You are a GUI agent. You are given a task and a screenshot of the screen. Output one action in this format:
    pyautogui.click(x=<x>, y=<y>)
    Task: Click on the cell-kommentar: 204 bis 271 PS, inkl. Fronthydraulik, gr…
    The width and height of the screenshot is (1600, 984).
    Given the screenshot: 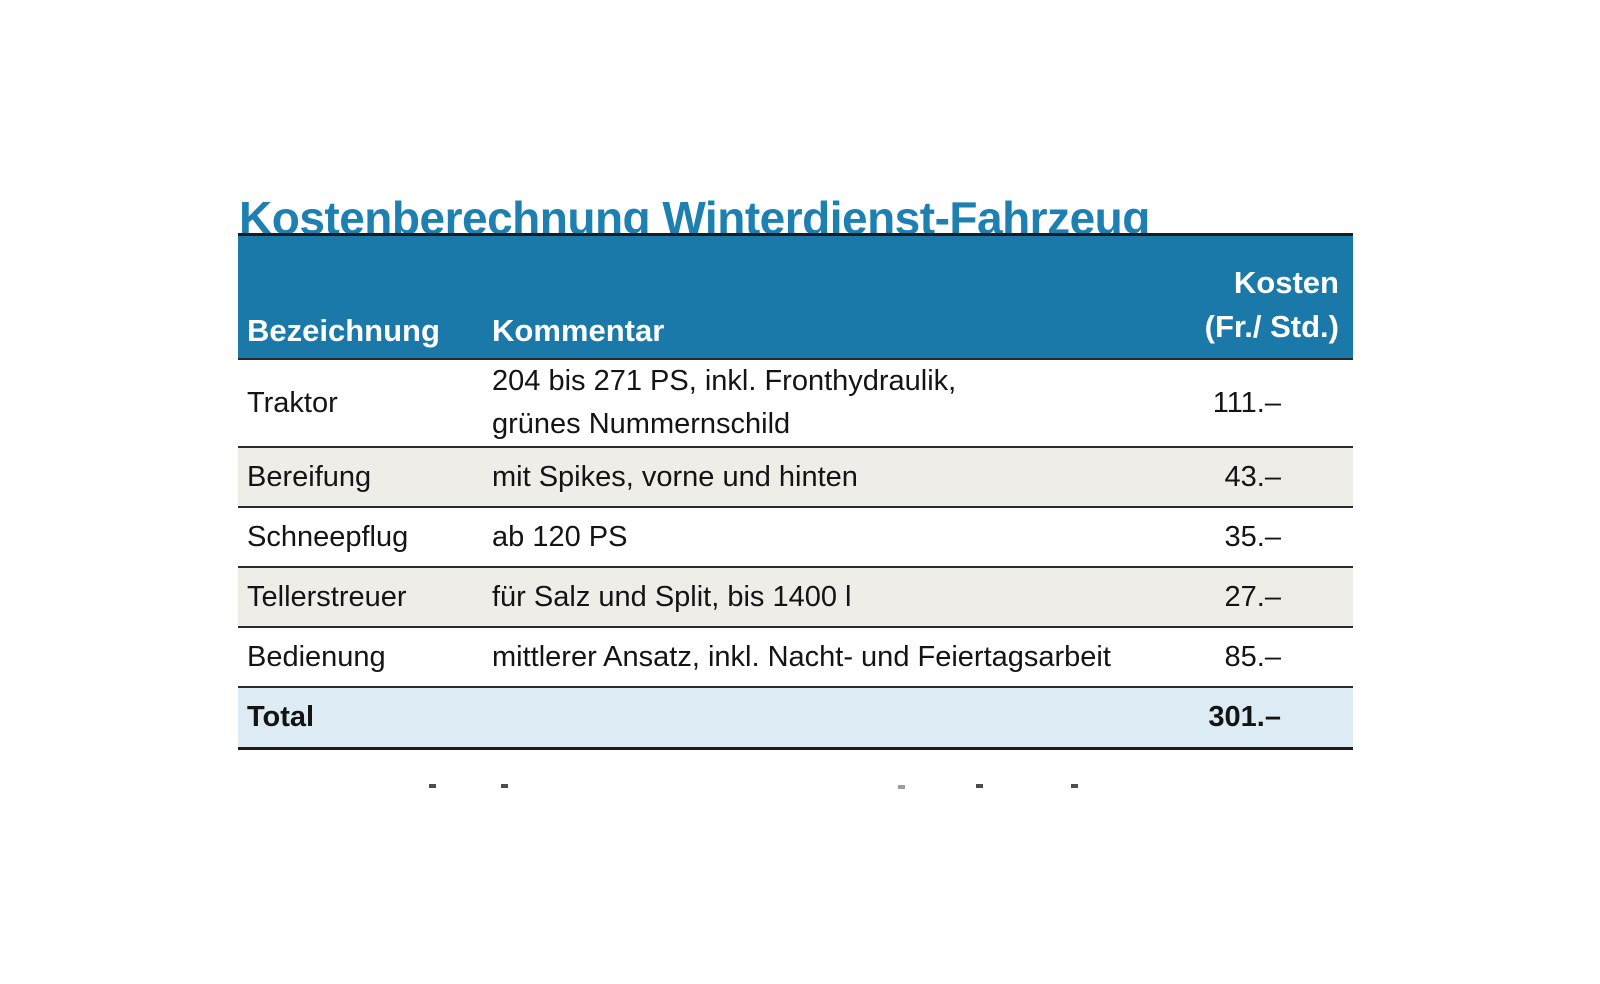 What is the action you would take?
    pyautogui.click(x=852, y=403)
    